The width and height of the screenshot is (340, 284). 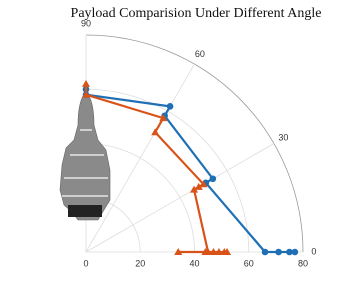 What do you see at coordinates (140, 198) in the screenshot?
I see `grid-arc` at bounding box center [140, 198].